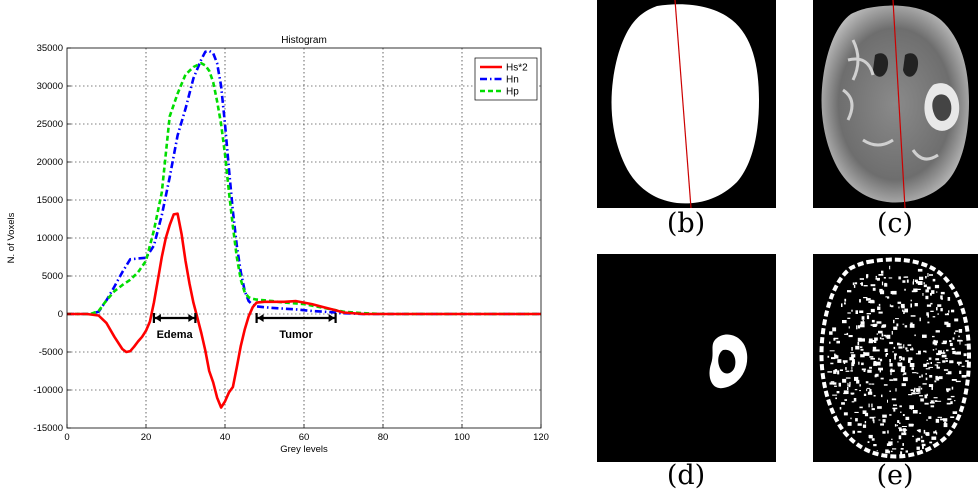  I want to click on panel-c-mri-slice-image, so click(895, 104).